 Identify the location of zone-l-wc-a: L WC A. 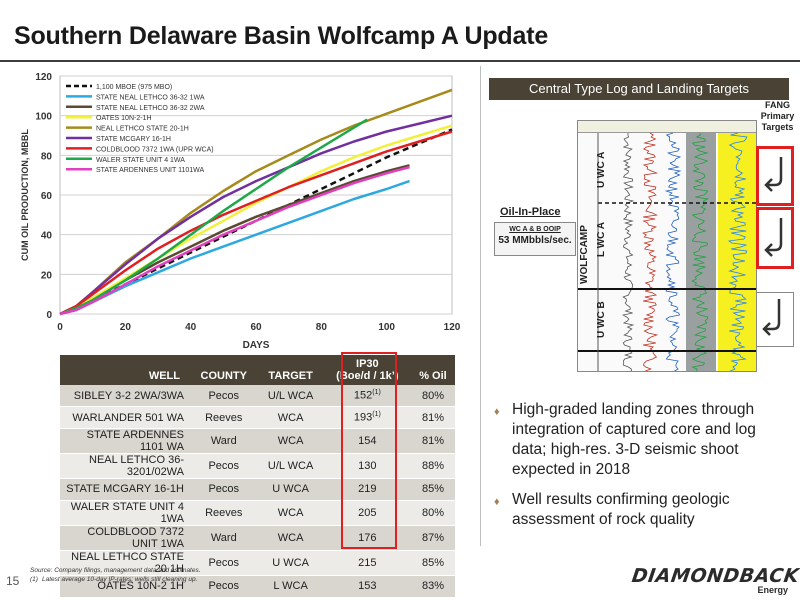
(601, 240).